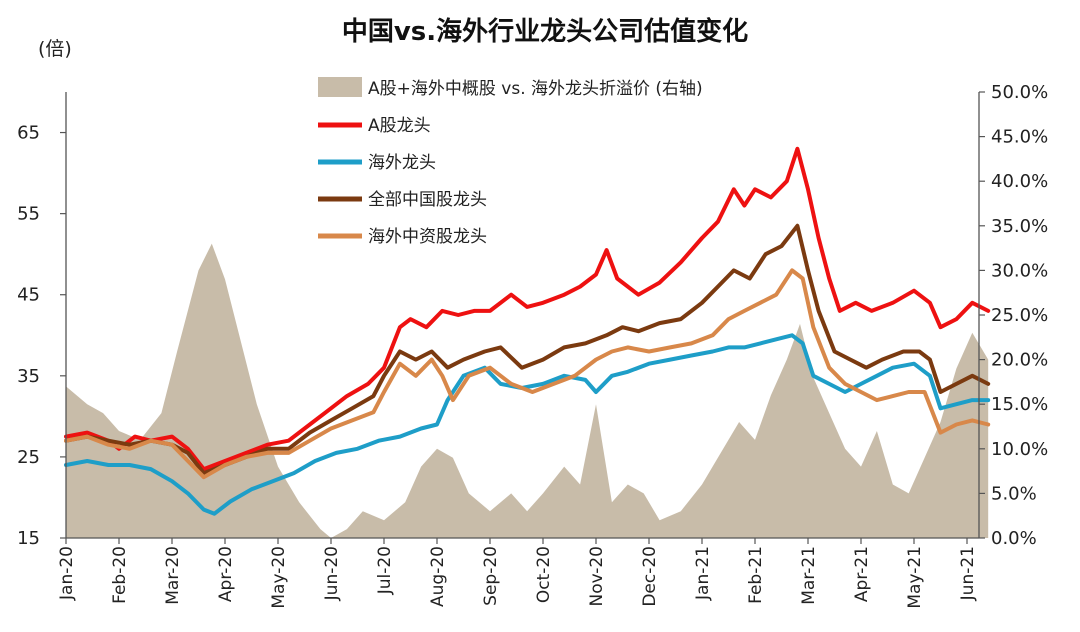  Describe the element at coordinates (1019, 360) in the screenshot. I see `y-right-tick-label: 20.0%` at that location.